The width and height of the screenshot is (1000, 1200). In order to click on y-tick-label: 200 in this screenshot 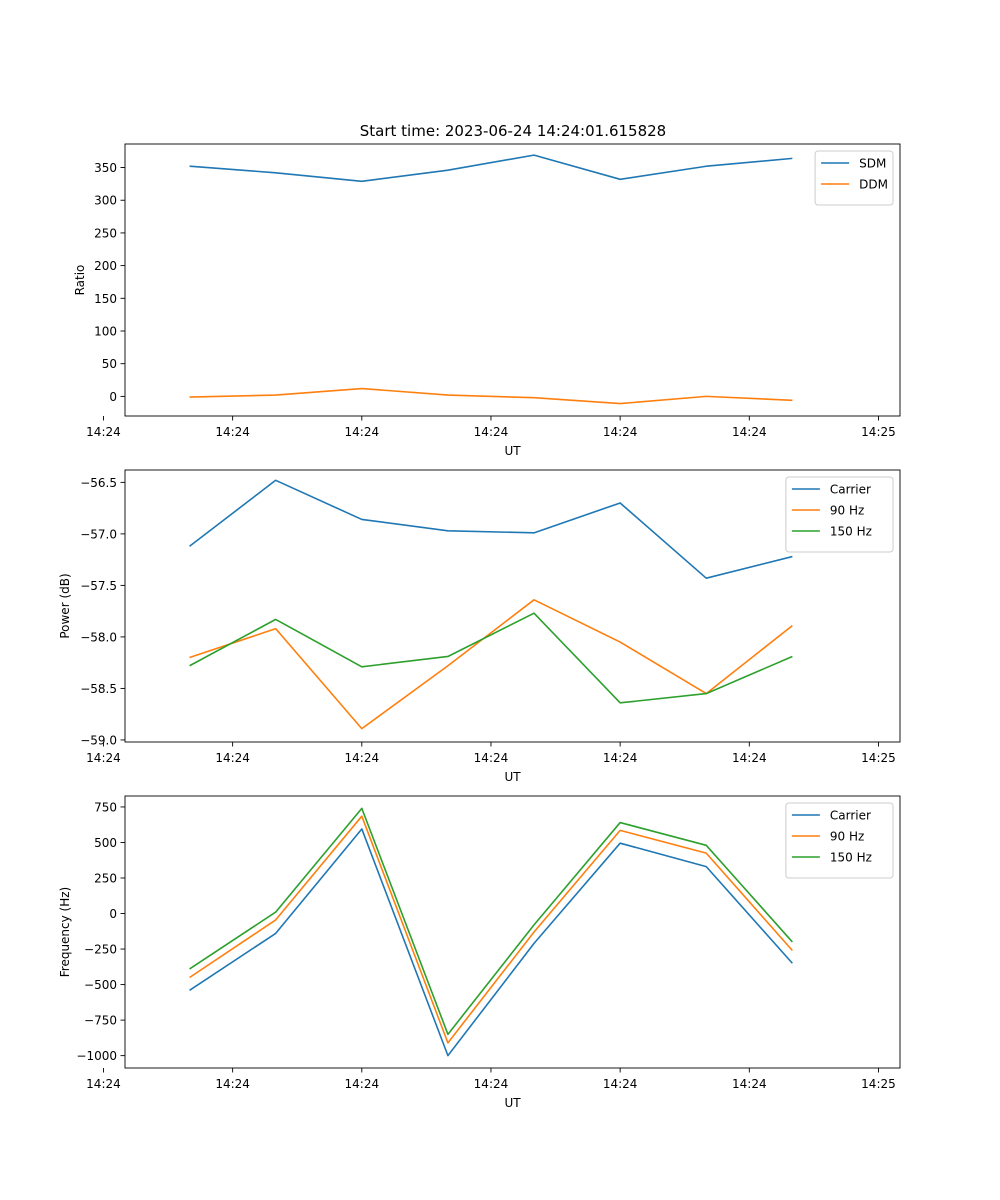, I will do `click(105, 266)`.